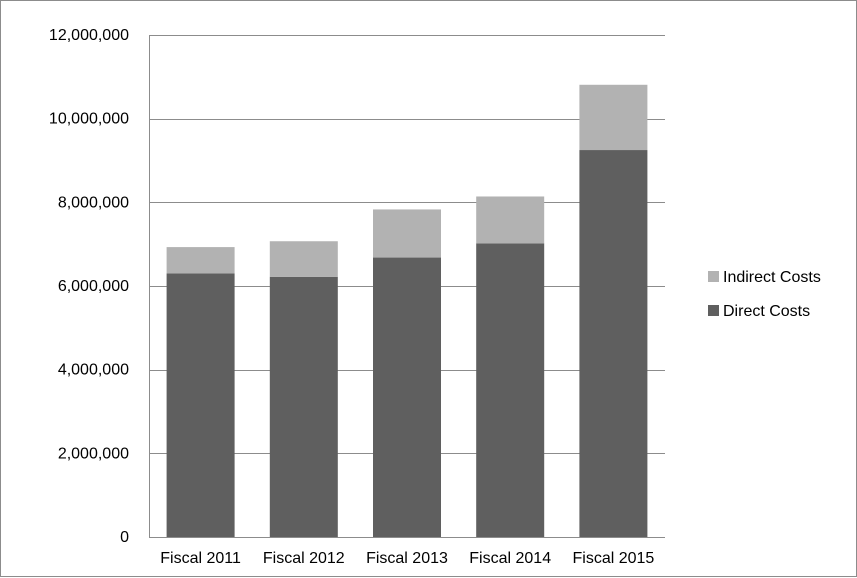 Image resolution: width=857 pixels, height=578 pixels. I want to click on y-tick-label: 10,000,000, so click(89, 119).